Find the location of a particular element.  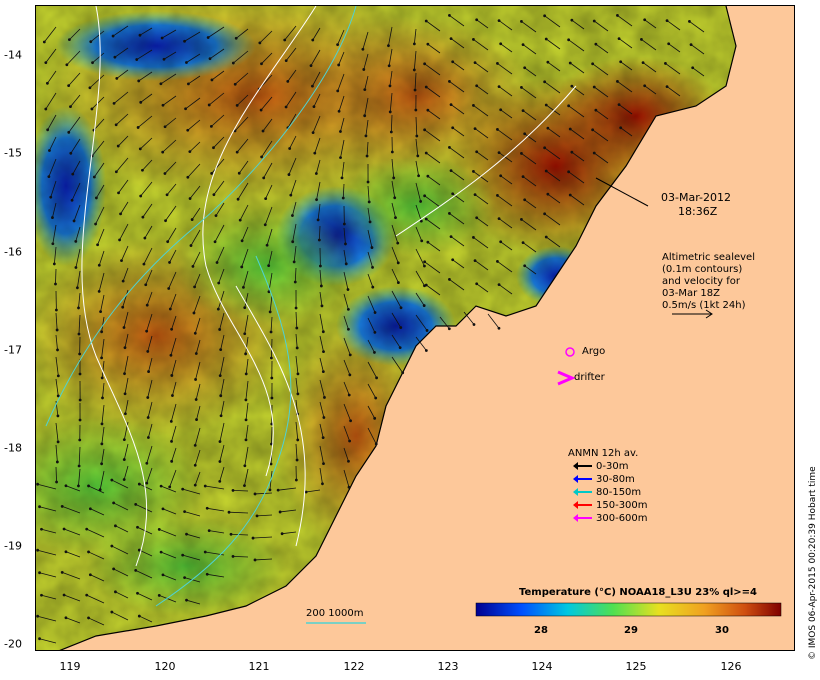

legend-label: 150-300m is located at coordinates (622, 505).